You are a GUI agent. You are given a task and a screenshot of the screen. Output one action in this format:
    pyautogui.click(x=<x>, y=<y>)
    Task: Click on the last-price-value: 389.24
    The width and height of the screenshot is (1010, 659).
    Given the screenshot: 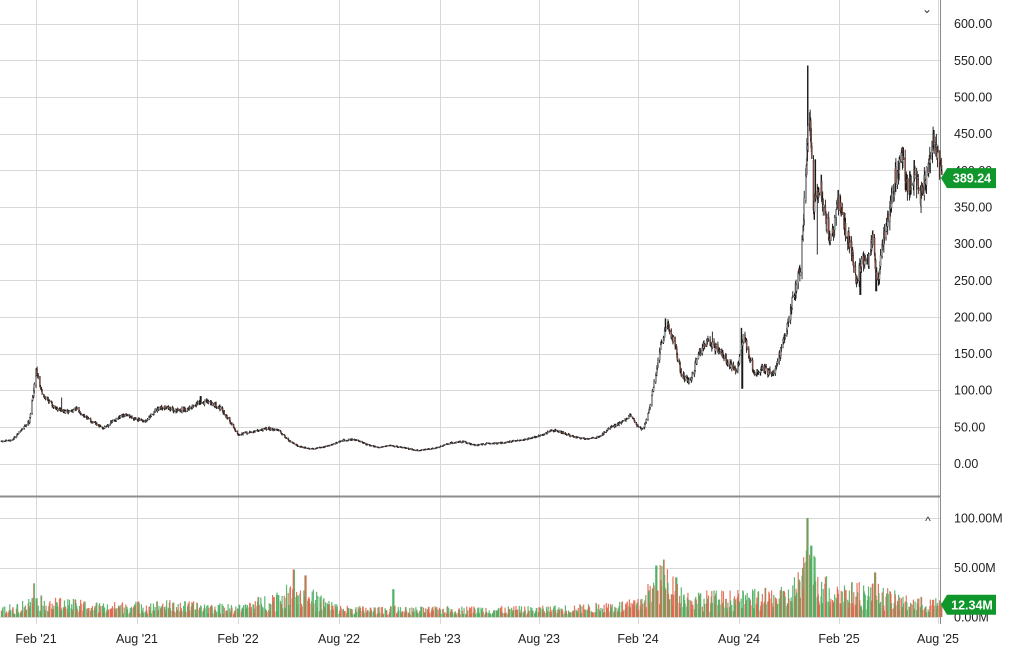 What is the action you would take?
    pyautogui.click(x=972, y=179)
    